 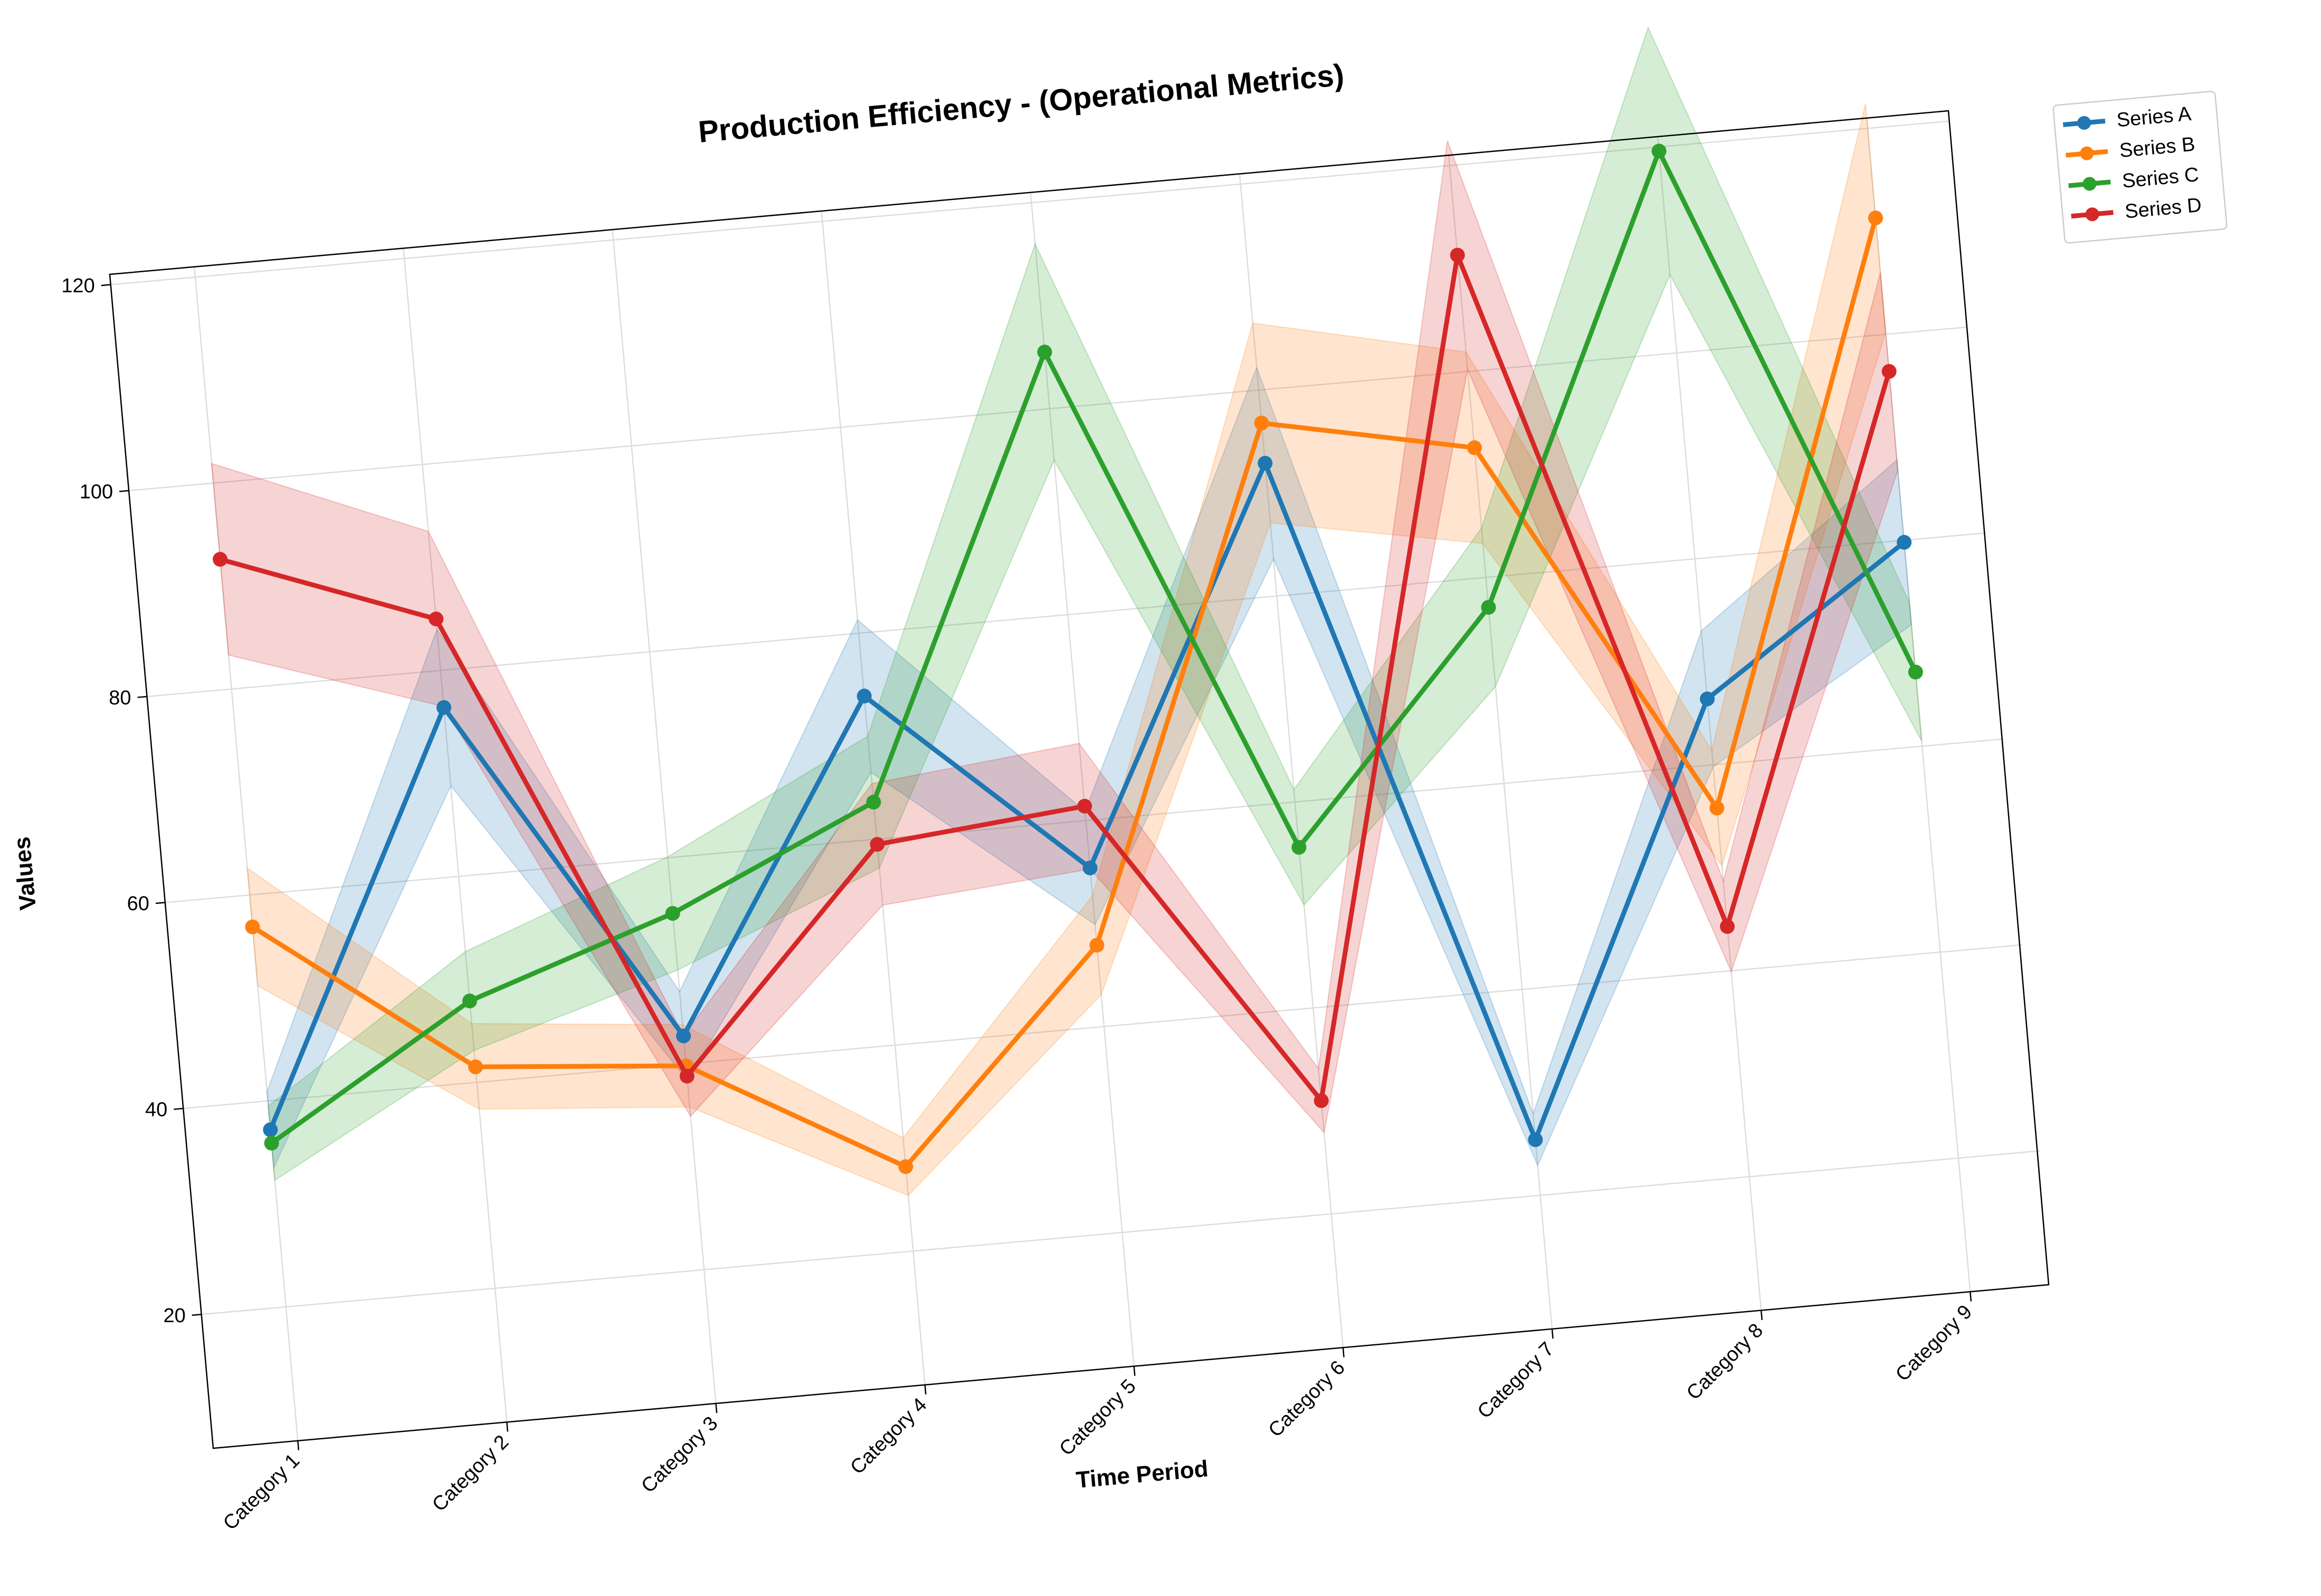 I want to click on x-tick-label: Category 8, so click(x=1725, y=1362).